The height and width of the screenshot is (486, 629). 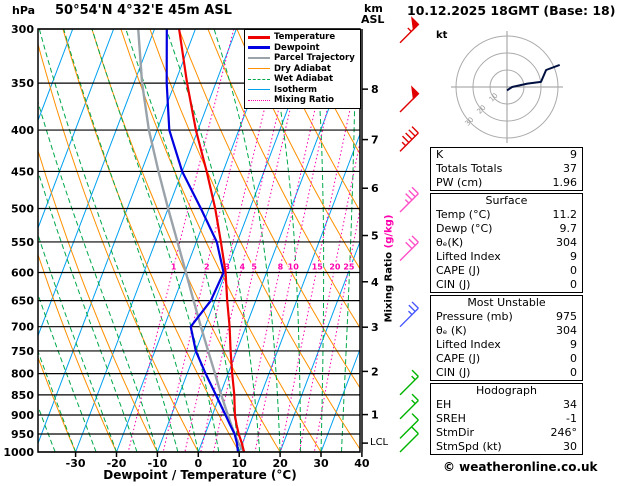 What do you see at coordinates (302, 58) in the screenshot?
I see `legend-item: Parcel Trajectory` at bounding box center [302, 58].